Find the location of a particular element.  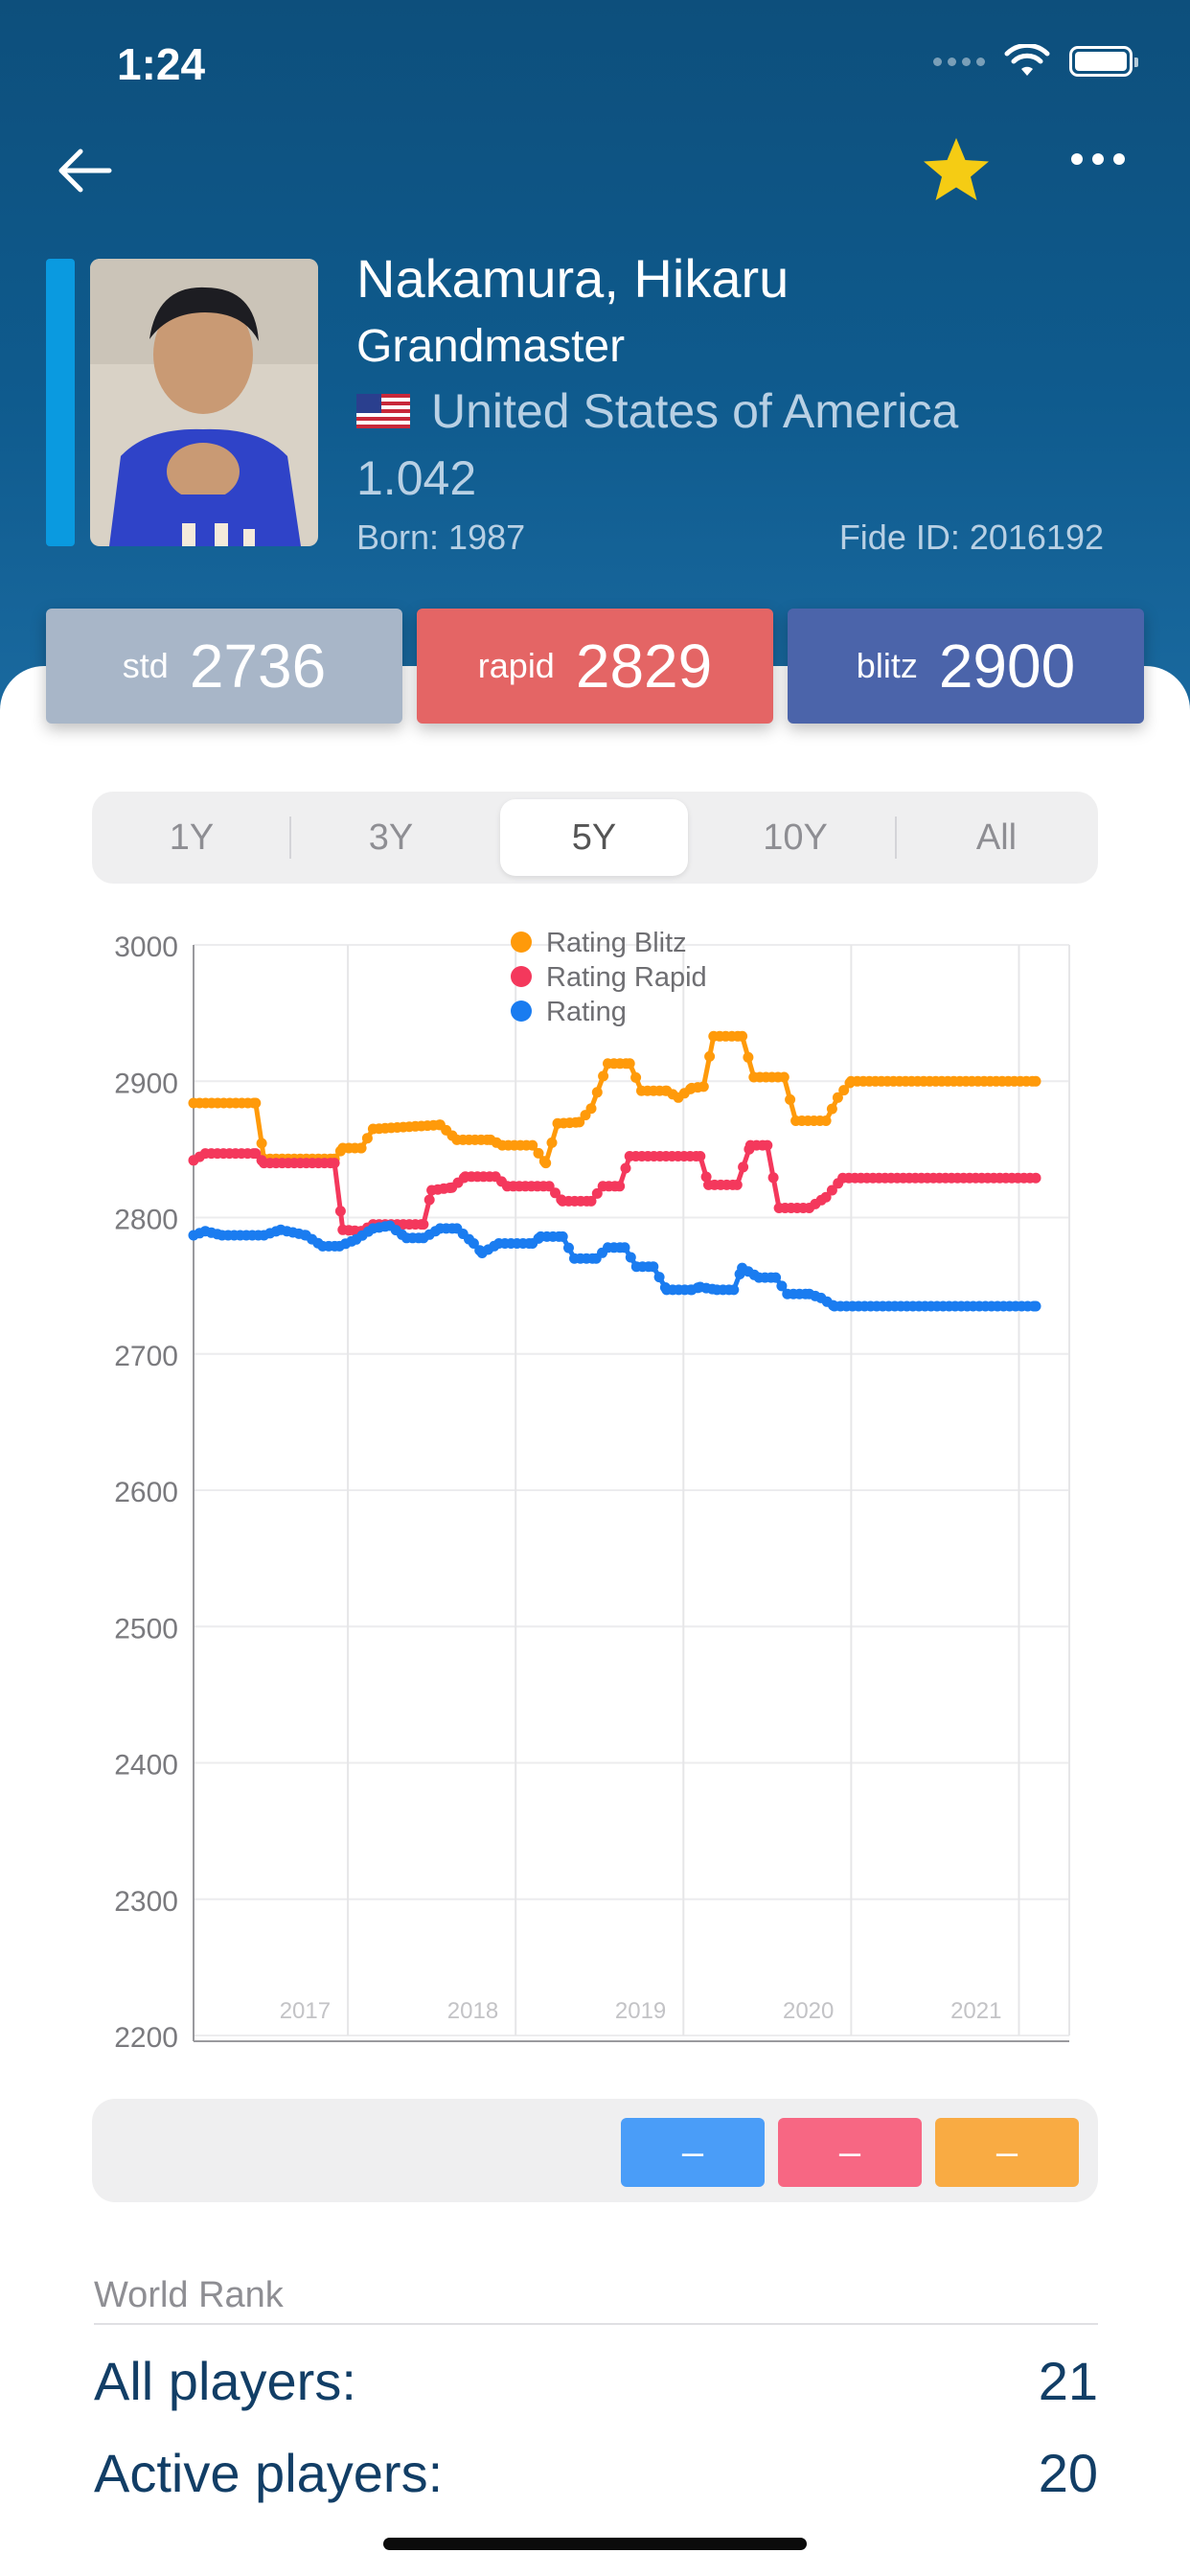

period-segmented-control: 1Y 3Y 5Y 10Y All is located at coordinates (595, 838).